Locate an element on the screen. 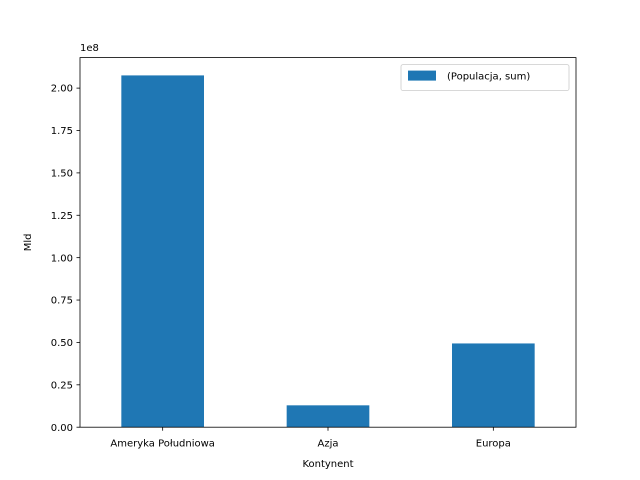  x-tick-label-0: Ameryka Południowa is located at coordinates (162, 444).